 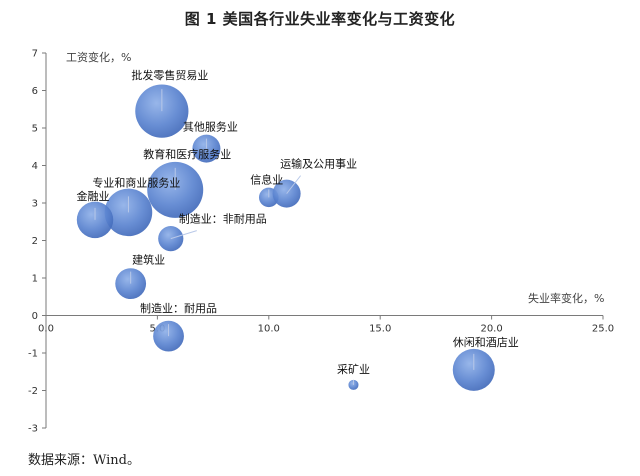 What do you see at coordinates (223, 219) in the screenshot?
I see `bubble-label: 制造业：非耐用品` at bounding box center [223, 219].